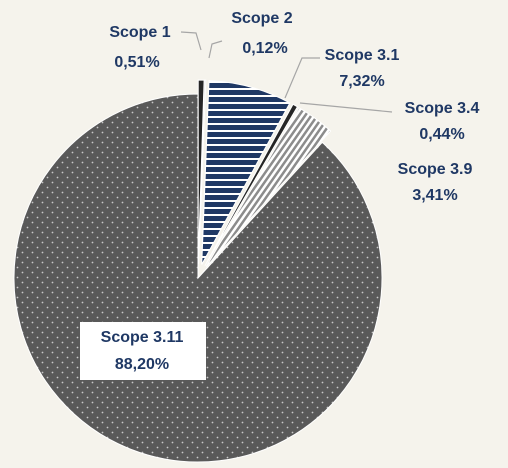  Describe the element at coordinates (143, 351) in the screenshot. I see `label-box` at that location.